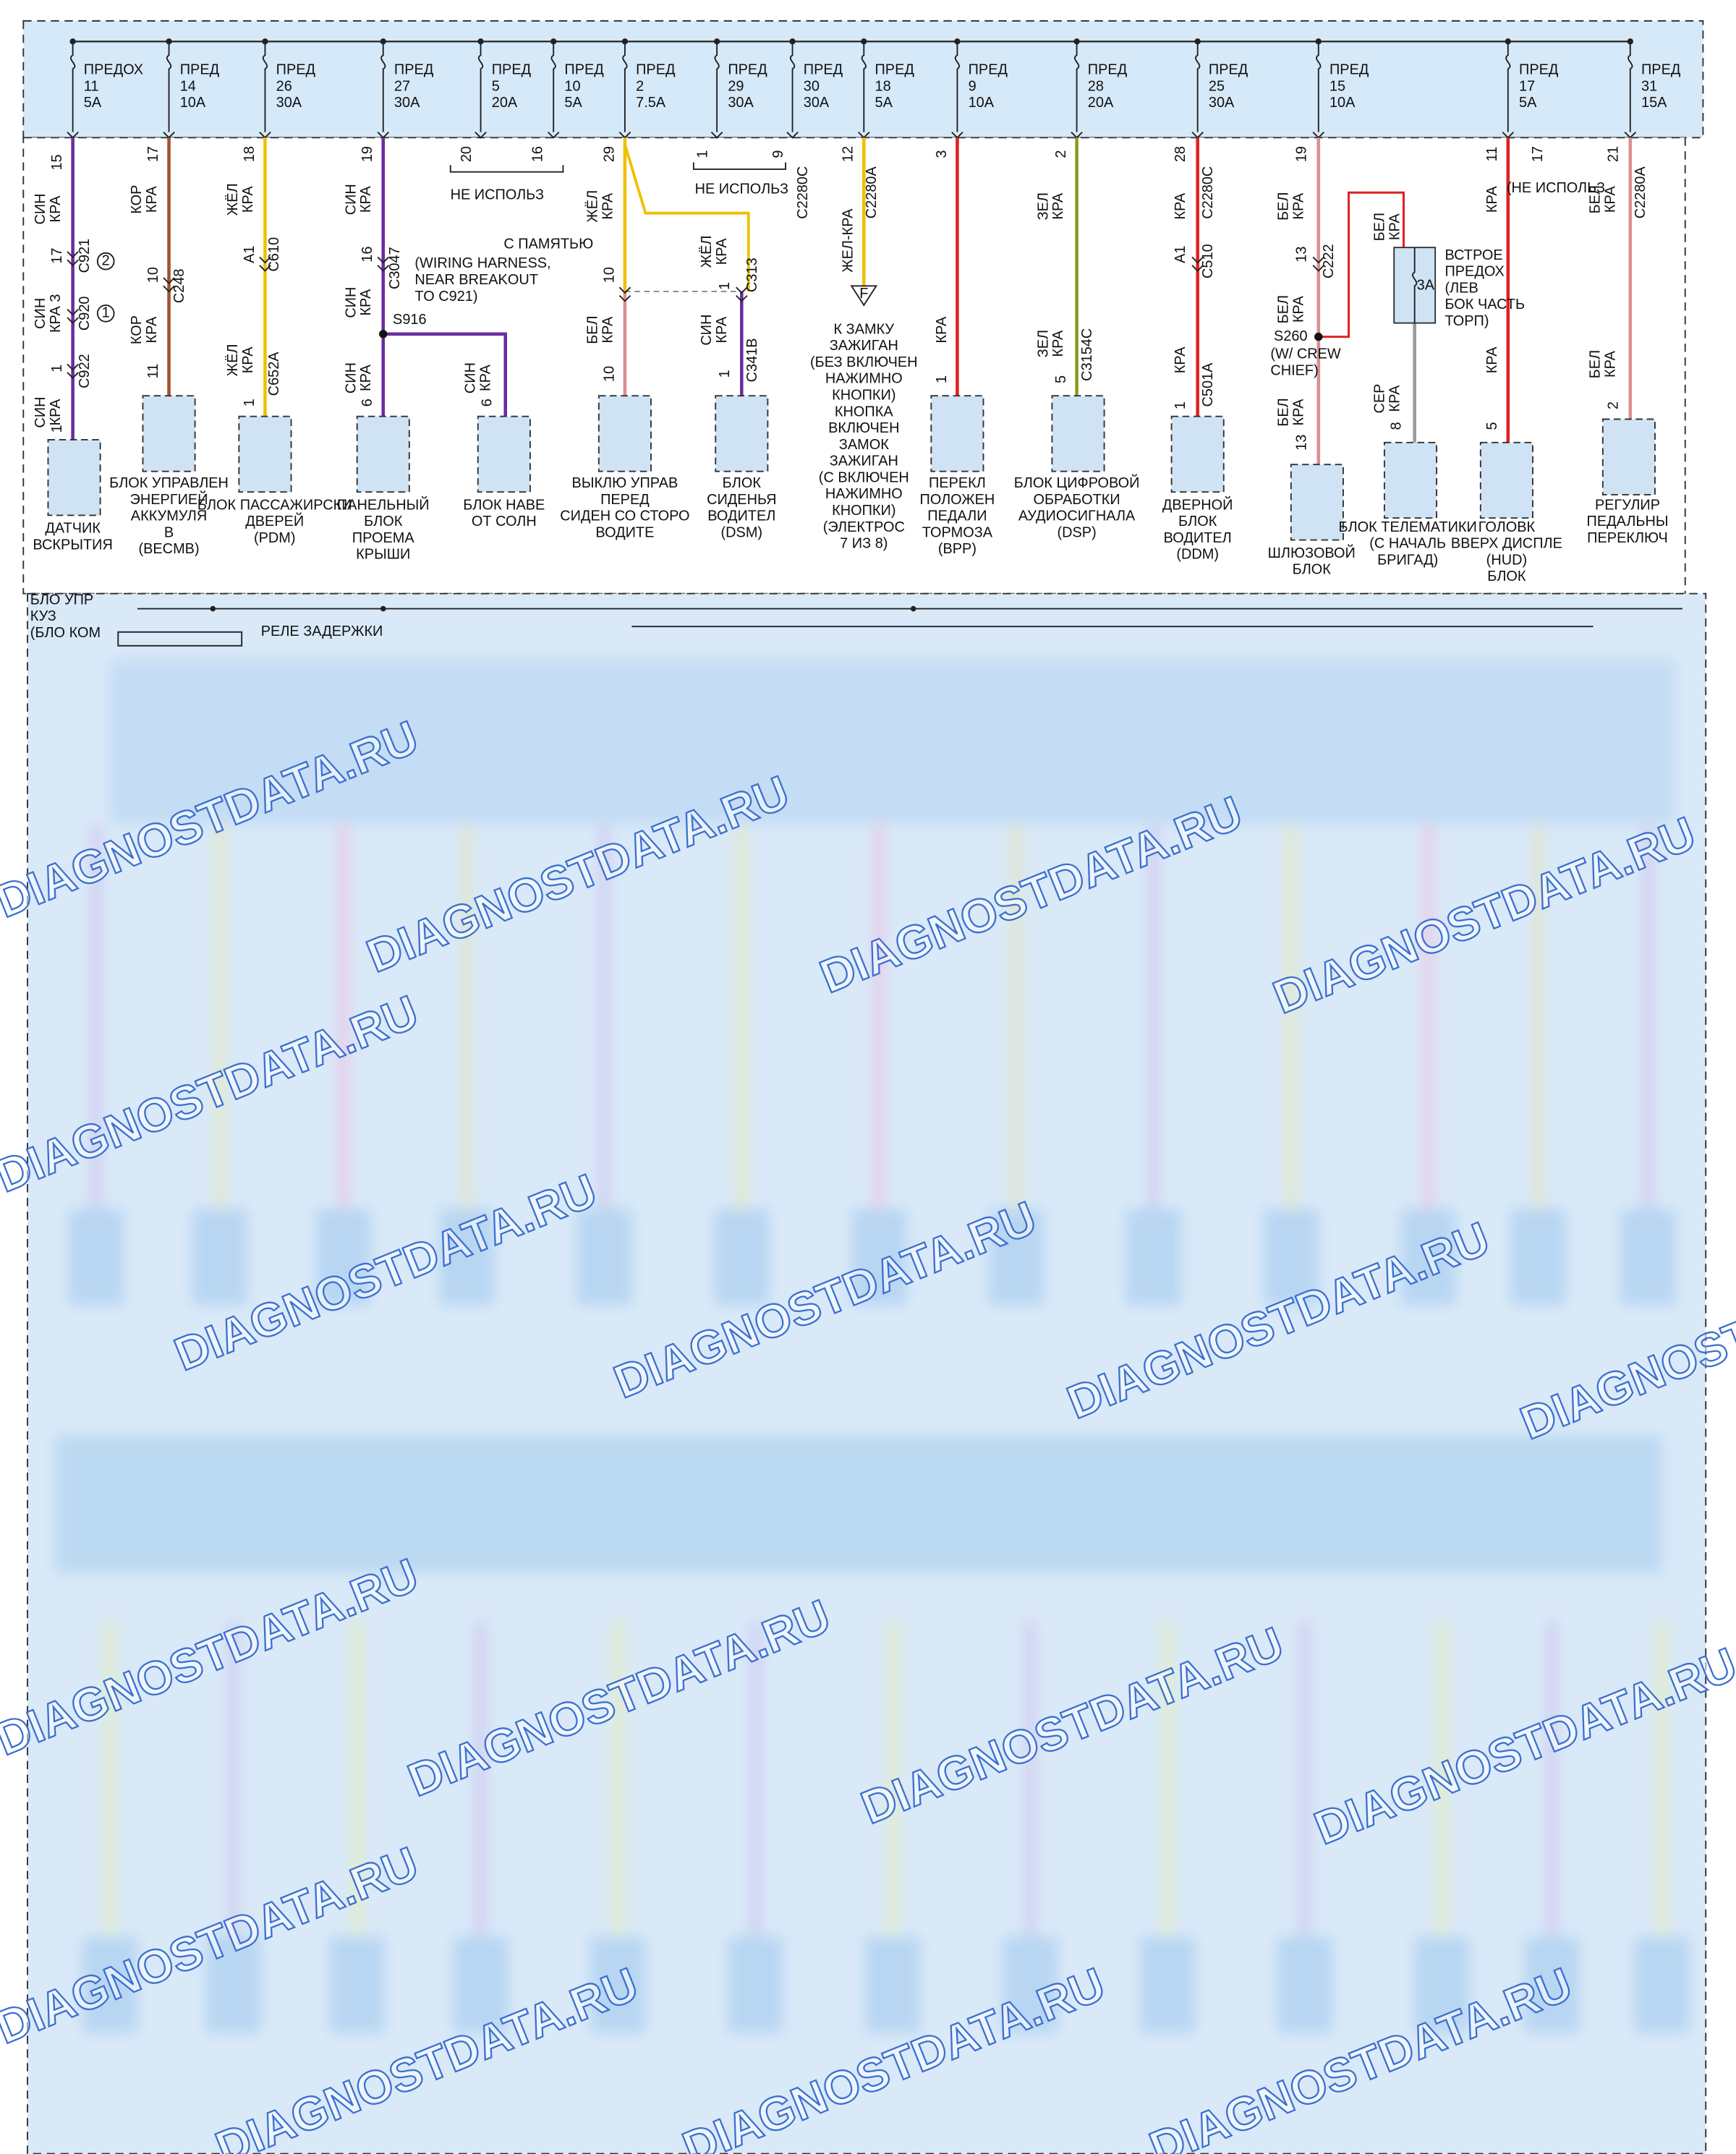 The height and width of the screenshot is (2154, 1736). Describe the element at coordinates (1291, 336) in the screenshot. I see `wire-label: S260` at that location.